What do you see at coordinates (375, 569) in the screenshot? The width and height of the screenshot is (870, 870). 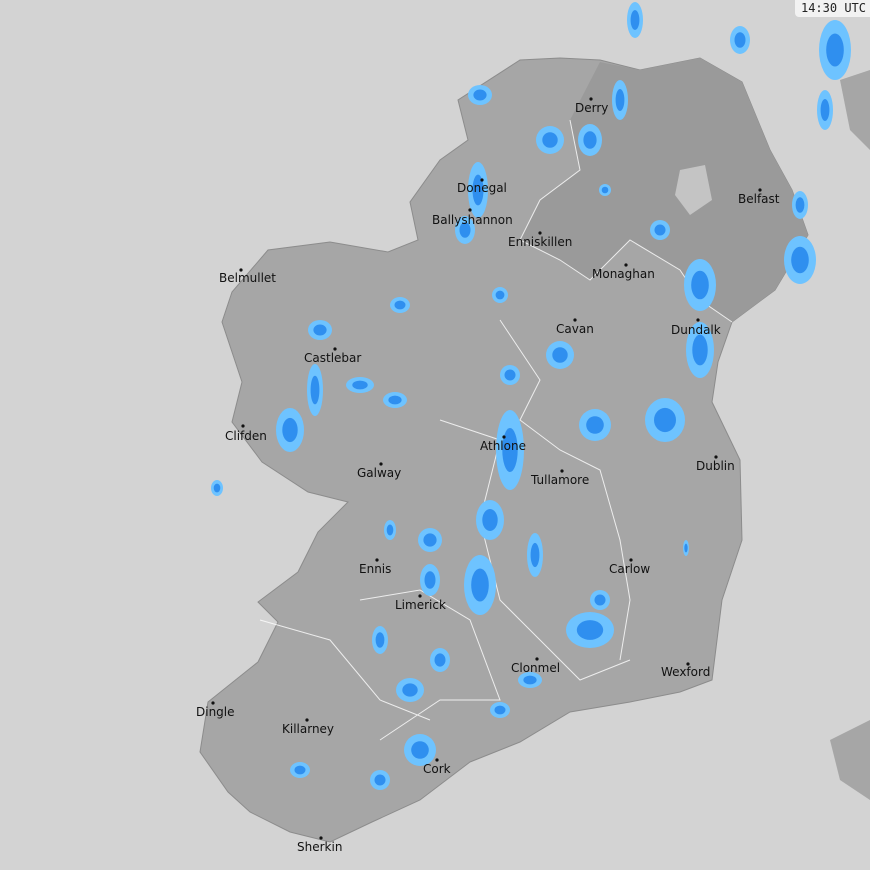 I see `city-label: Ennis` at bounding box center [375, 569].